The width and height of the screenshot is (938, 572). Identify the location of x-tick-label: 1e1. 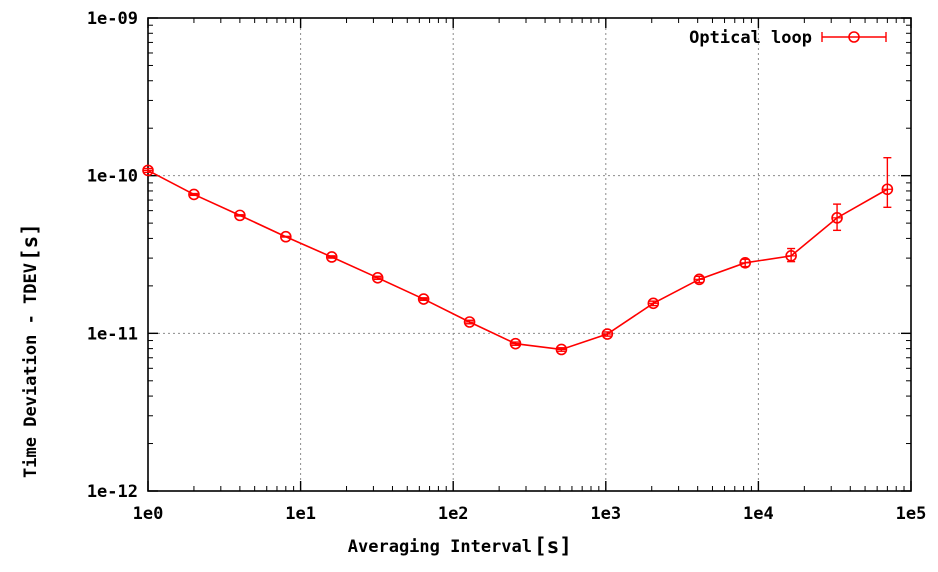
(300, 514).